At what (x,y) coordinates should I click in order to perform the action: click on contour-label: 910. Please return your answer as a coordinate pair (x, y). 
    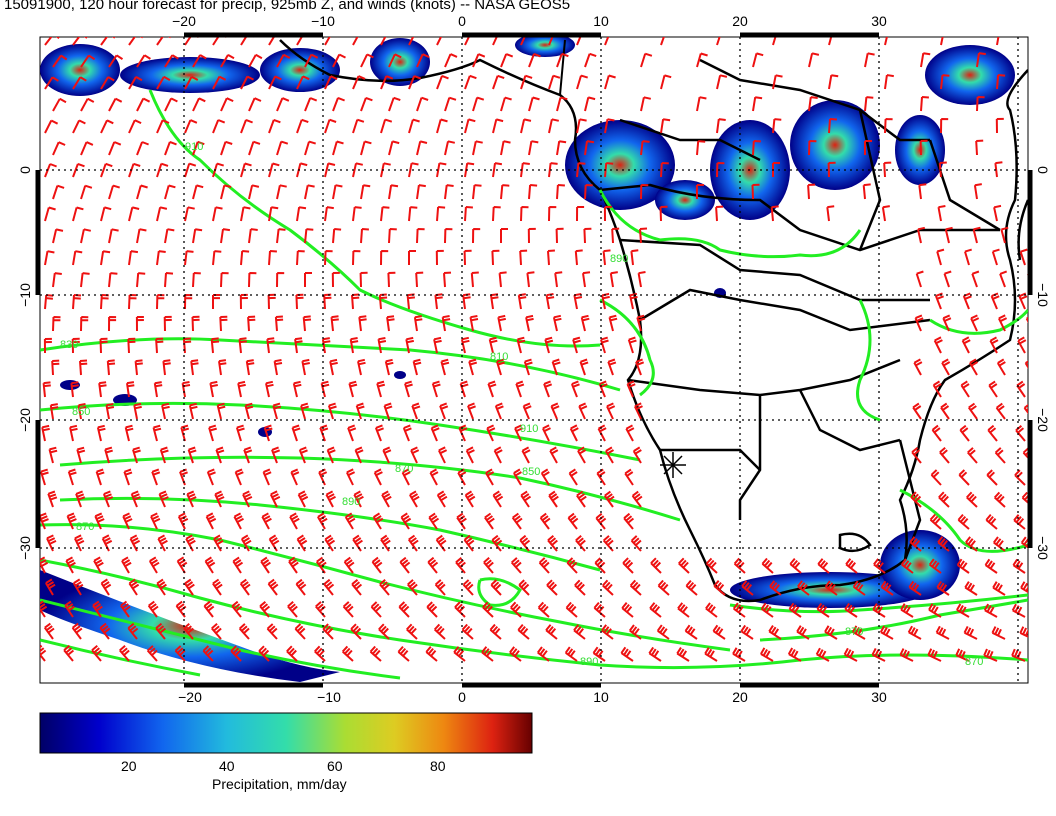
    Looking at the image, I should click on (194, 147).